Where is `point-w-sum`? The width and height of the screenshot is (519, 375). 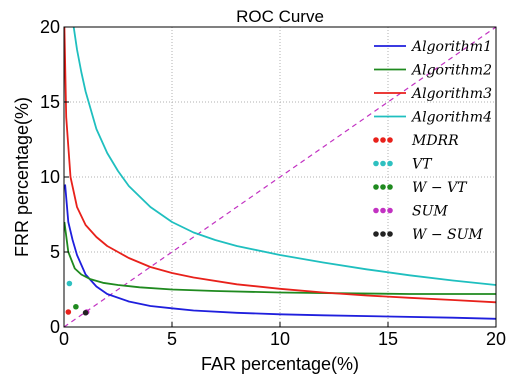
point-w-sum is located at coordinates (85, 312).